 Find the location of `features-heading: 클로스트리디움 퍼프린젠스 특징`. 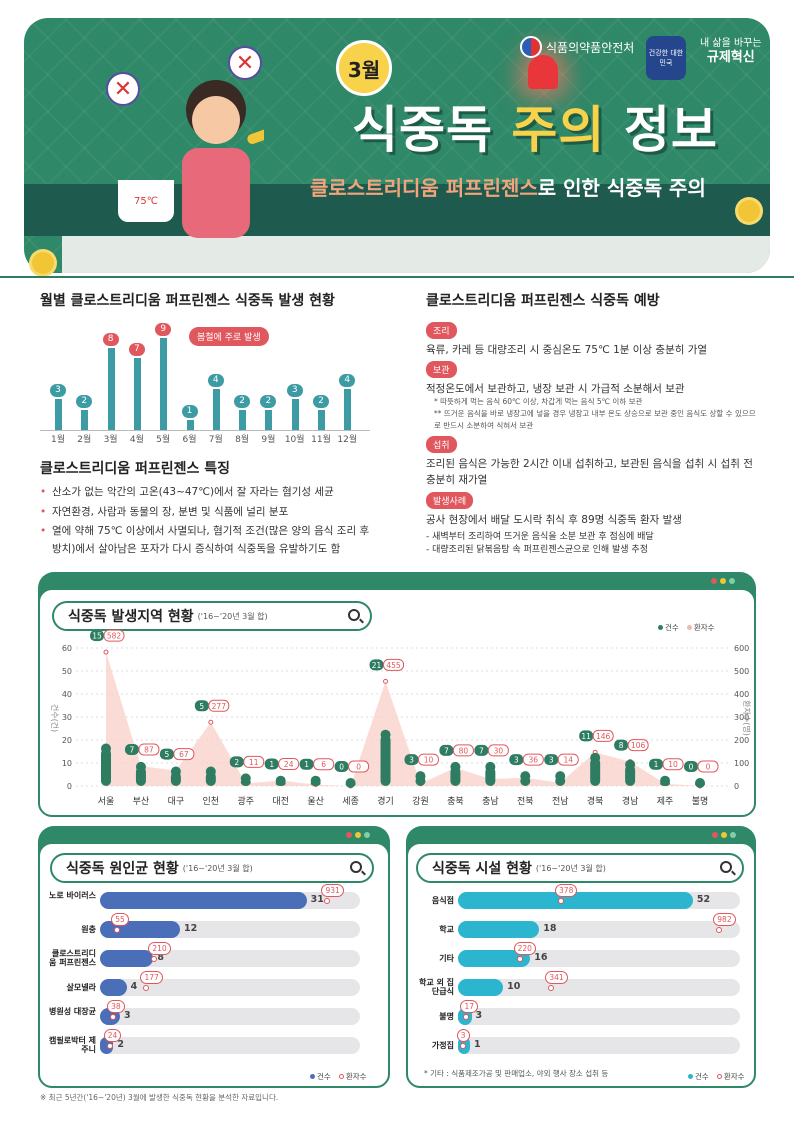

features-heading: 클로스트리디움 퍼프린젠스 특징 is located at coordinates (135, 469).